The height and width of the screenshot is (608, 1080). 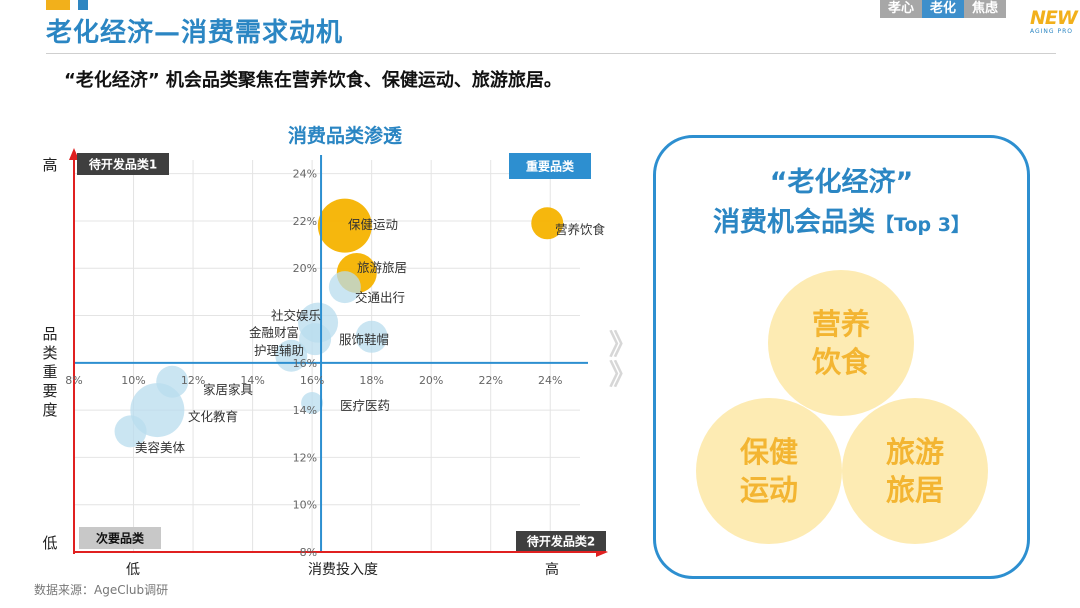 I want to click on x-tick-label: 20%, so click(x=431, y=380).